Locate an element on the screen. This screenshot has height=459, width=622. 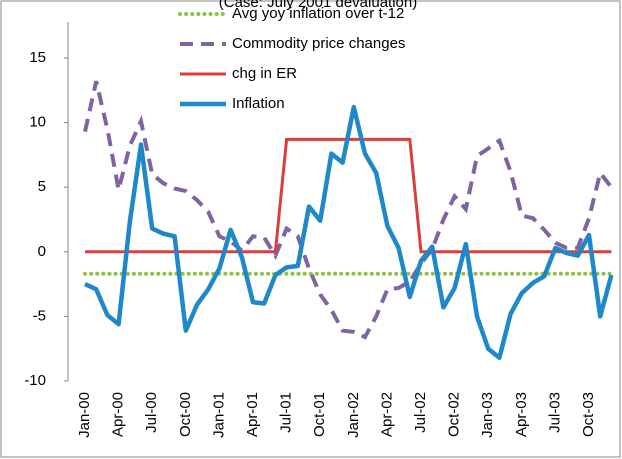
x-tick-label: Apr-02 is located at coordinates (386, 414).